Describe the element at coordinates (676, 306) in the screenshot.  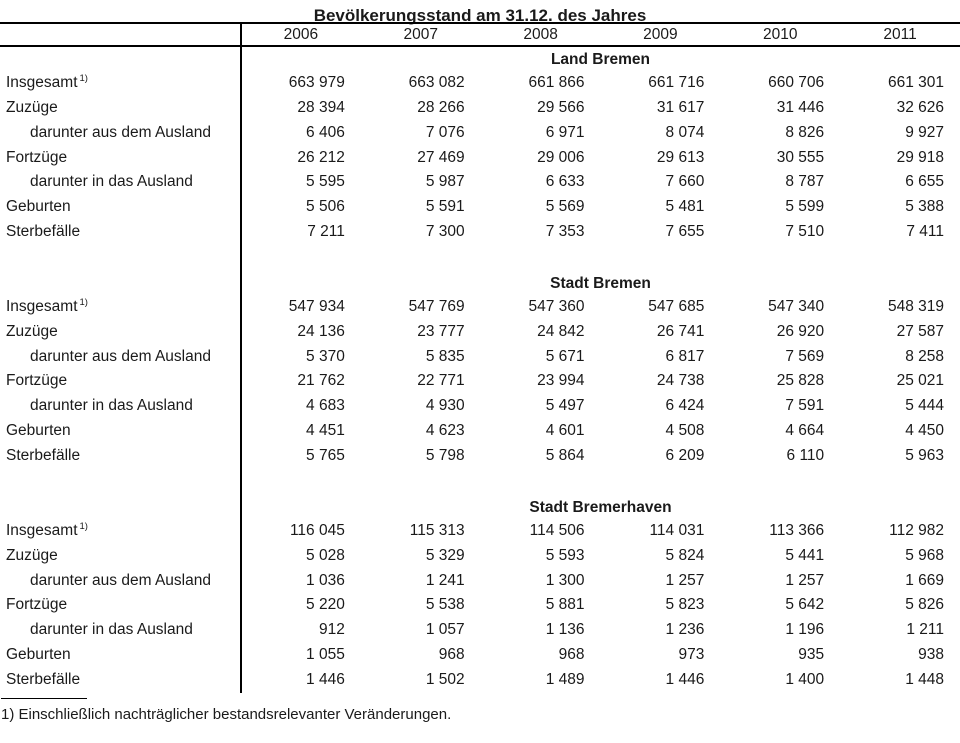
I see `cell-value: 547 685` at that location.